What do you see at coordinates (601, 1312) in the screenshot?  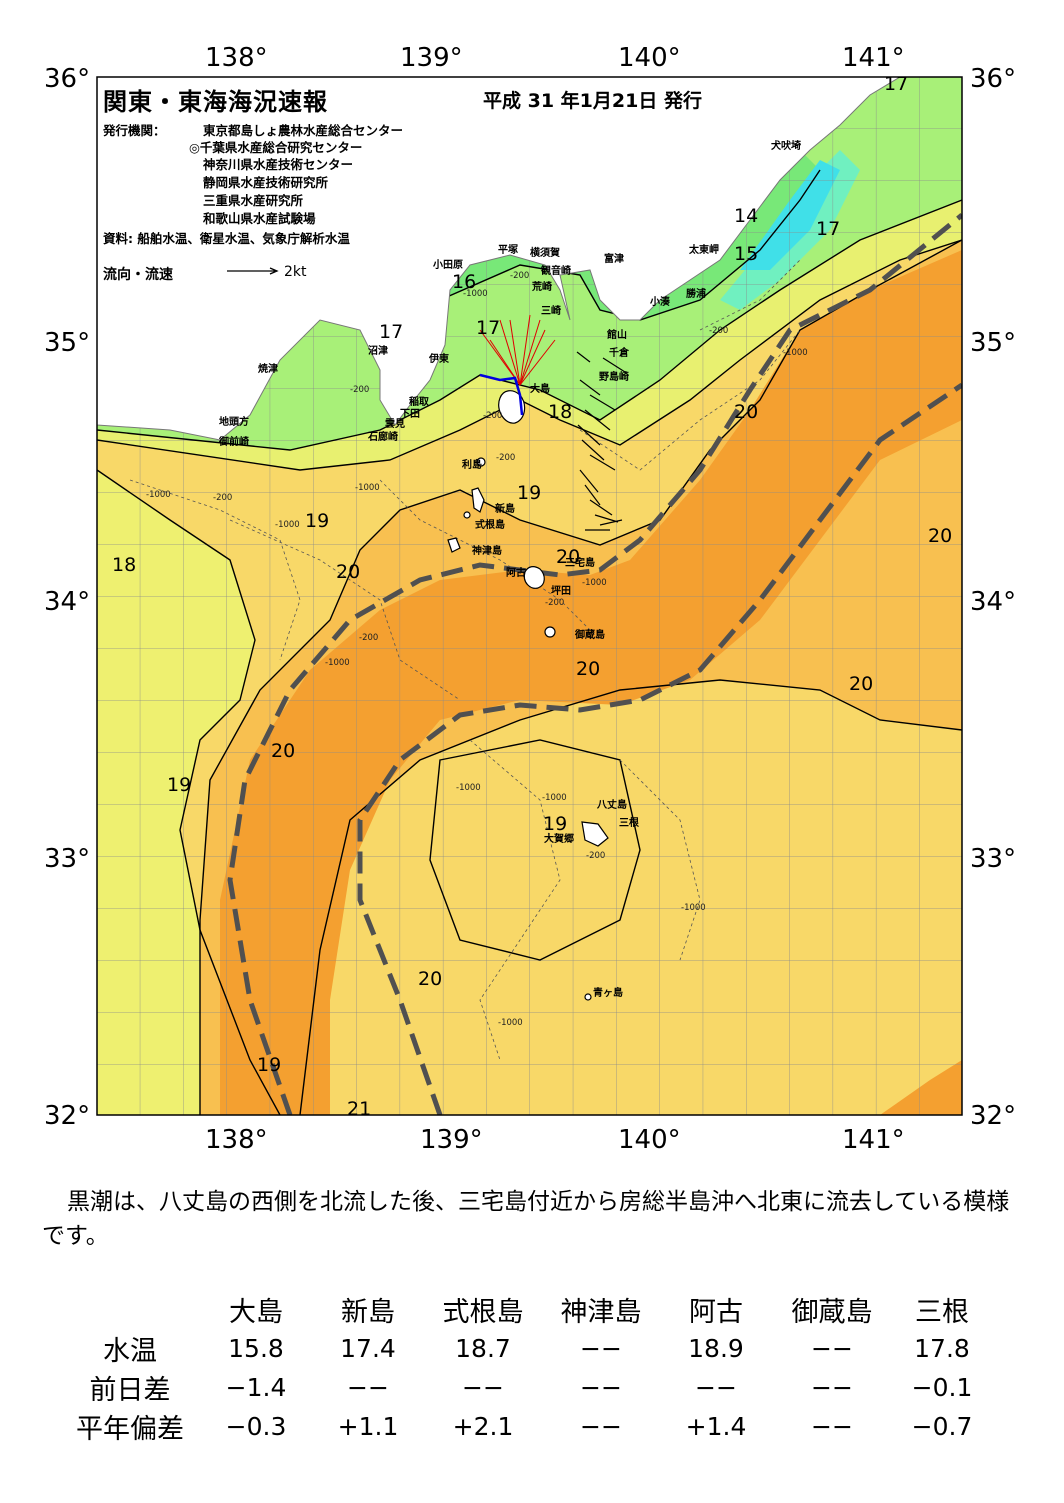 I see `station-header: 神津島` at bounding box center [601, 1312].